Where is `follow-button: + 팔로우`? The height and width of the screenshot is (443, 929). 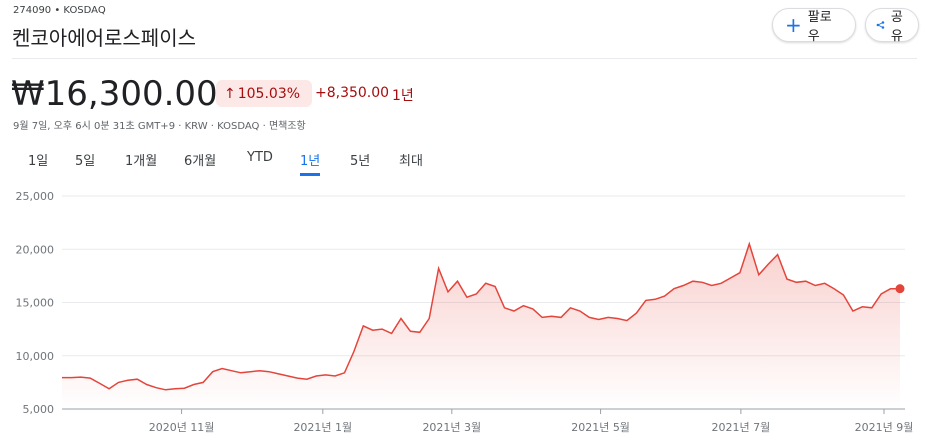
follow-button: + 팔로우 is located at coordinates (814, 26).